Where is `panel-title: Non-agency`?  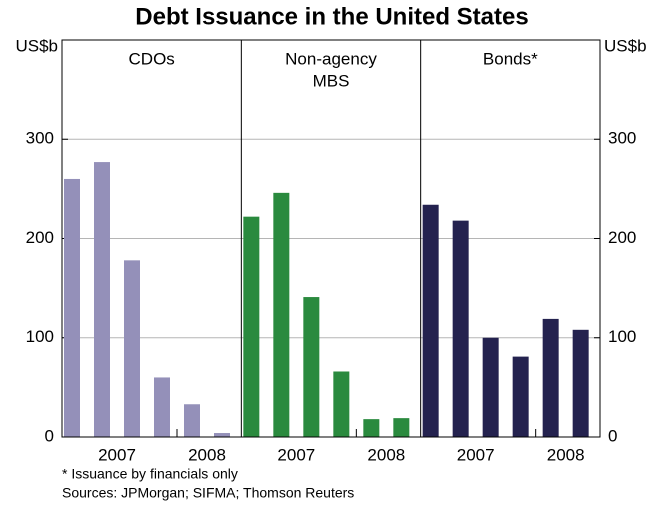 panel-title: Non-agency is located at coordinates (331, 58).